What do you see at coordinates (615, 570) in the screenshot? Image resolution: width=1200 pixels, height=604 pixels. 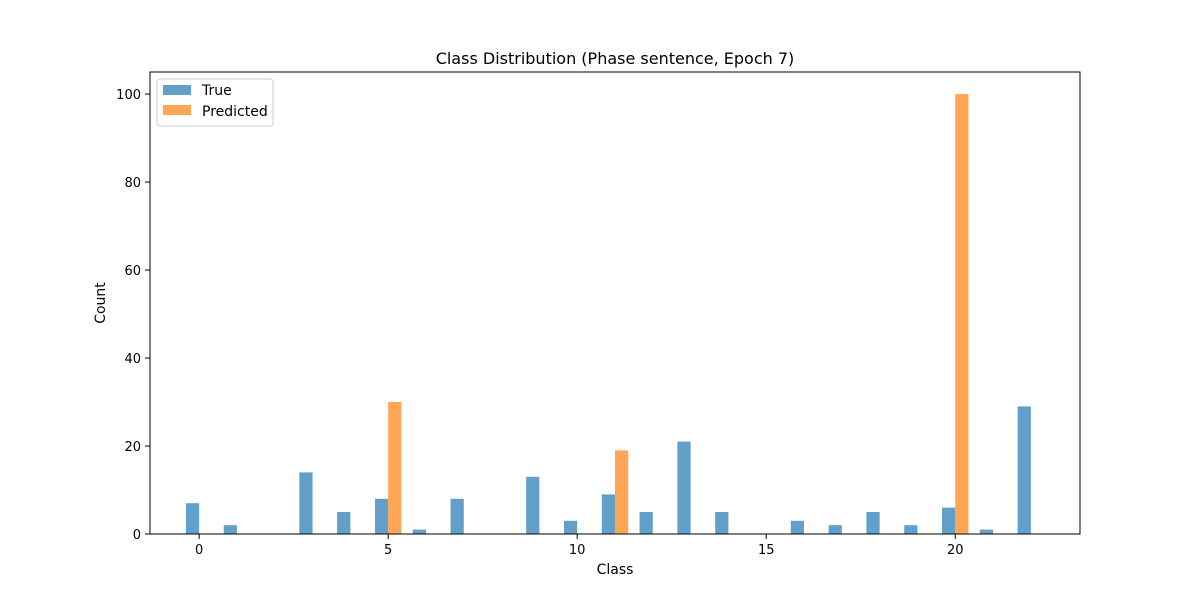 I see `x-axis-label: Class` at bounding box center [615, 570].